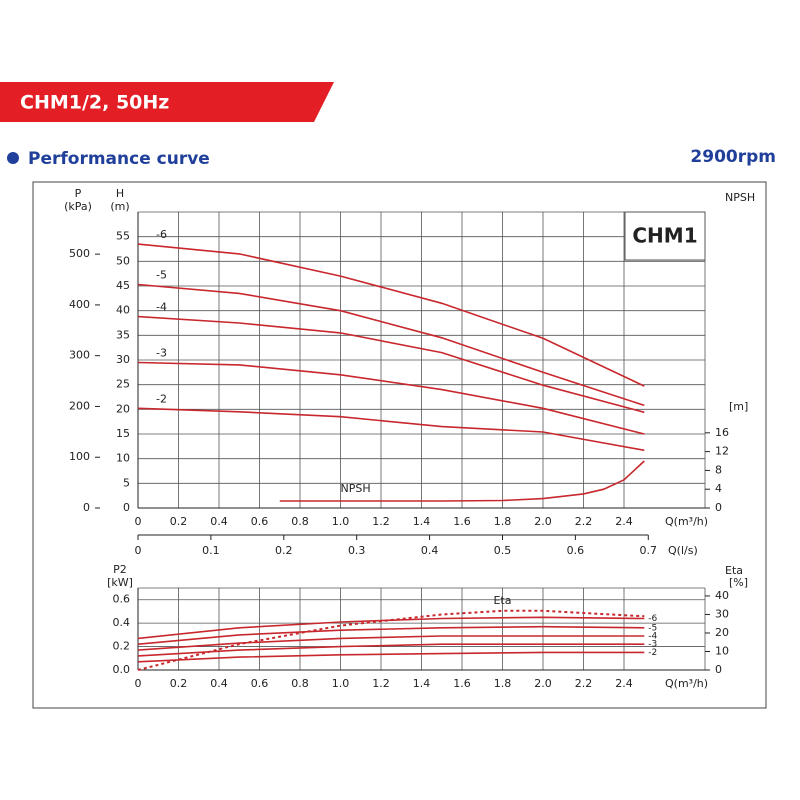  What do you see at coordinates (120, 582) in the screenshot?
I see `y-axis-unit: [kW]` at bounding box center [120, 582].